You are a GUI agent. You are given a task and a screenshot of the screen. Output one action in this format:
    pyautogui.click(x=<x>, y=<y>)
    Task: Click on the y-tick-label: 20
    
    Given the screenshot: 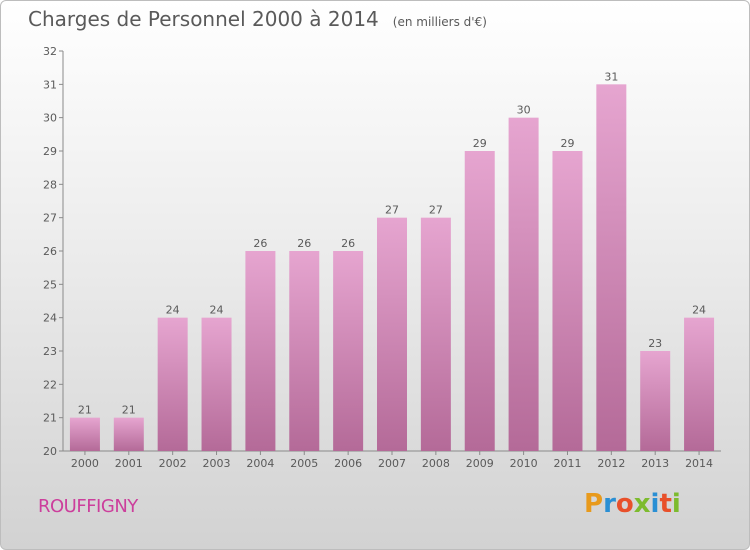 What is the action you would take?
    pyautogui.click(x=50, y=451)
    